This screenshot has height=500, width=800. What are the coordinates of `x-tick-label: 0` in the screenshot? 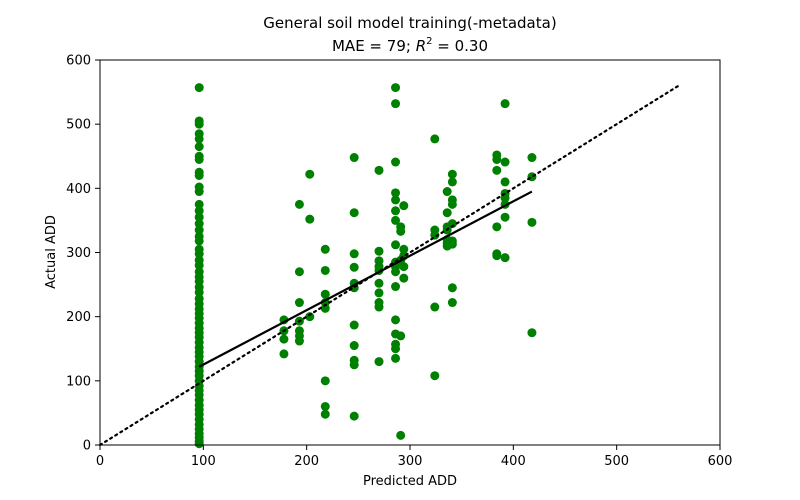 It's located at (100, 461).